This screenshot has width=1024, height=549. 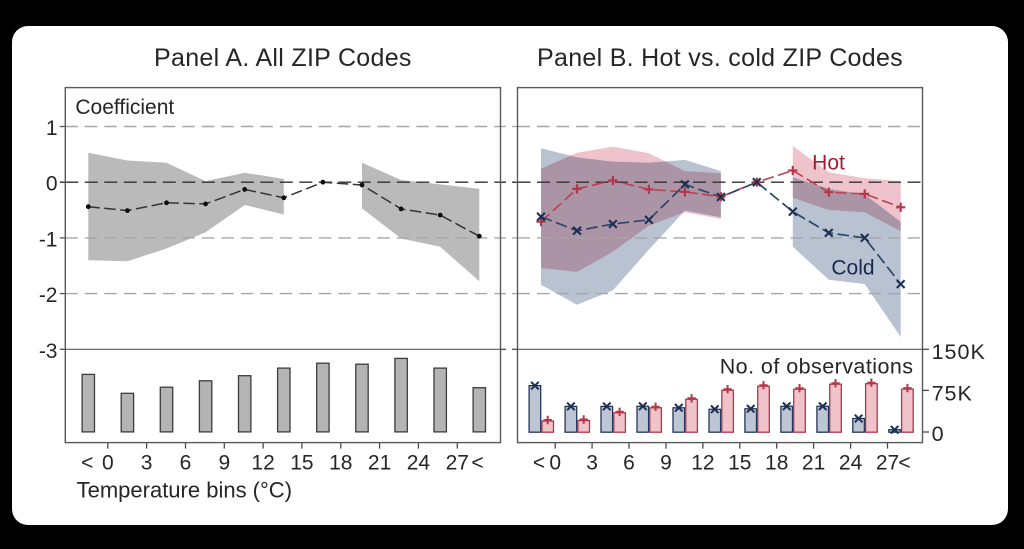 What do you see at coordinates (283, 58) in the screenshot?
I see `svg-text: Panel A. All ZIP Codes` at bounding box center [283, 58].